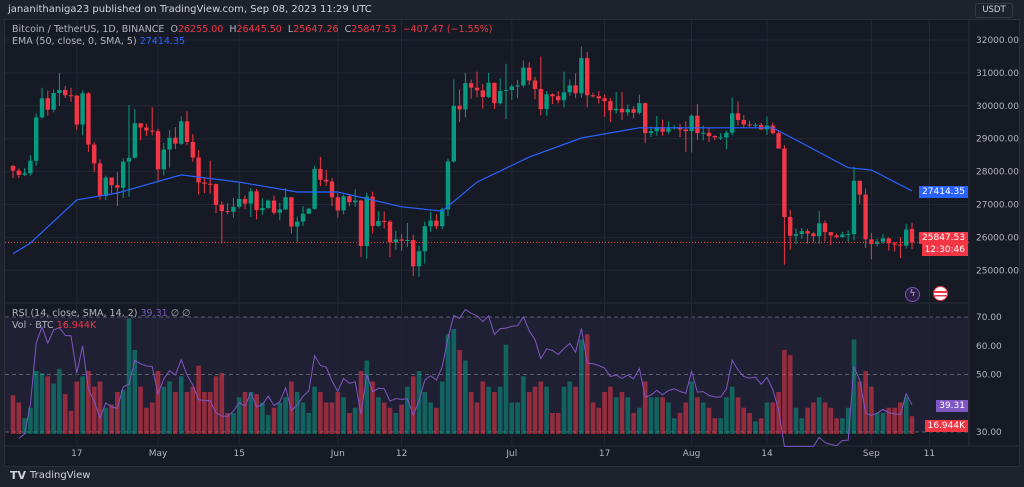  What do you see at coordinates (290, 29) in the screenshot?
I see `low-label: L` at bounding box center [290, 29].